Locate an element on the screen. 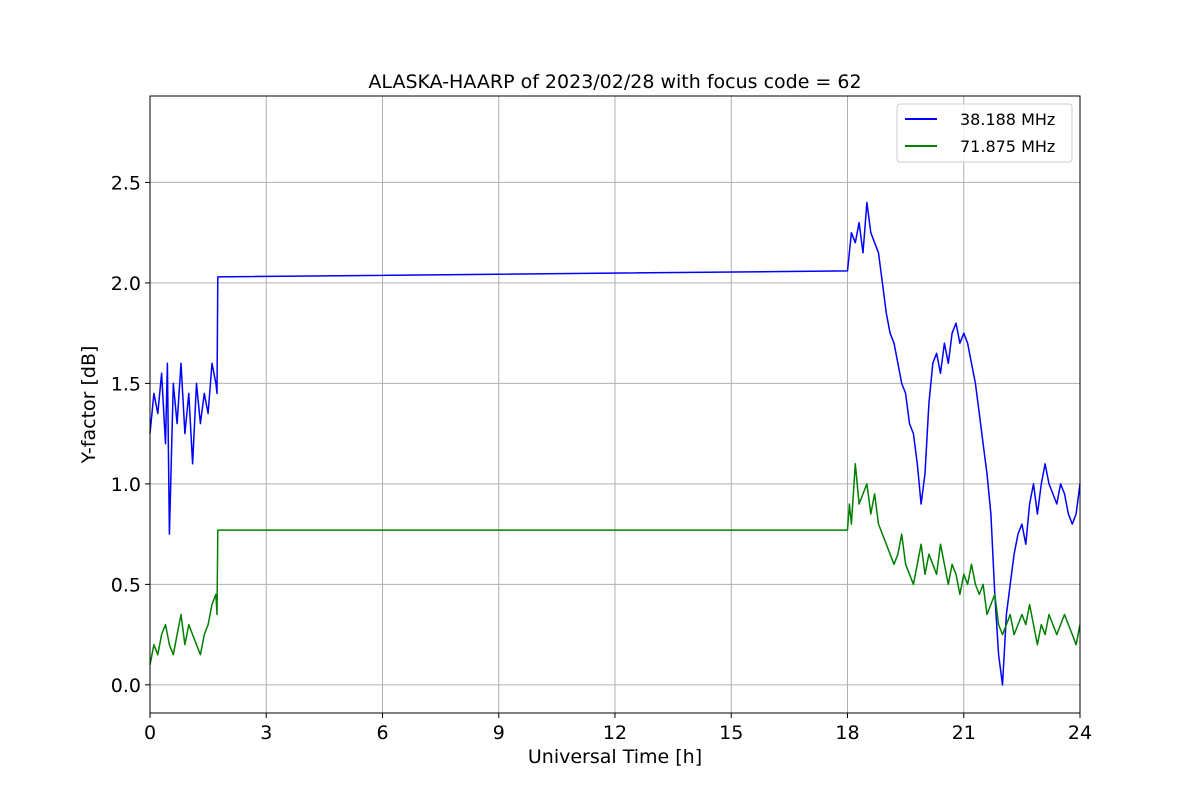 This screenshot has width=1200, height=800. y-tick-label: 2.0 is located at coordinates (126, 284).